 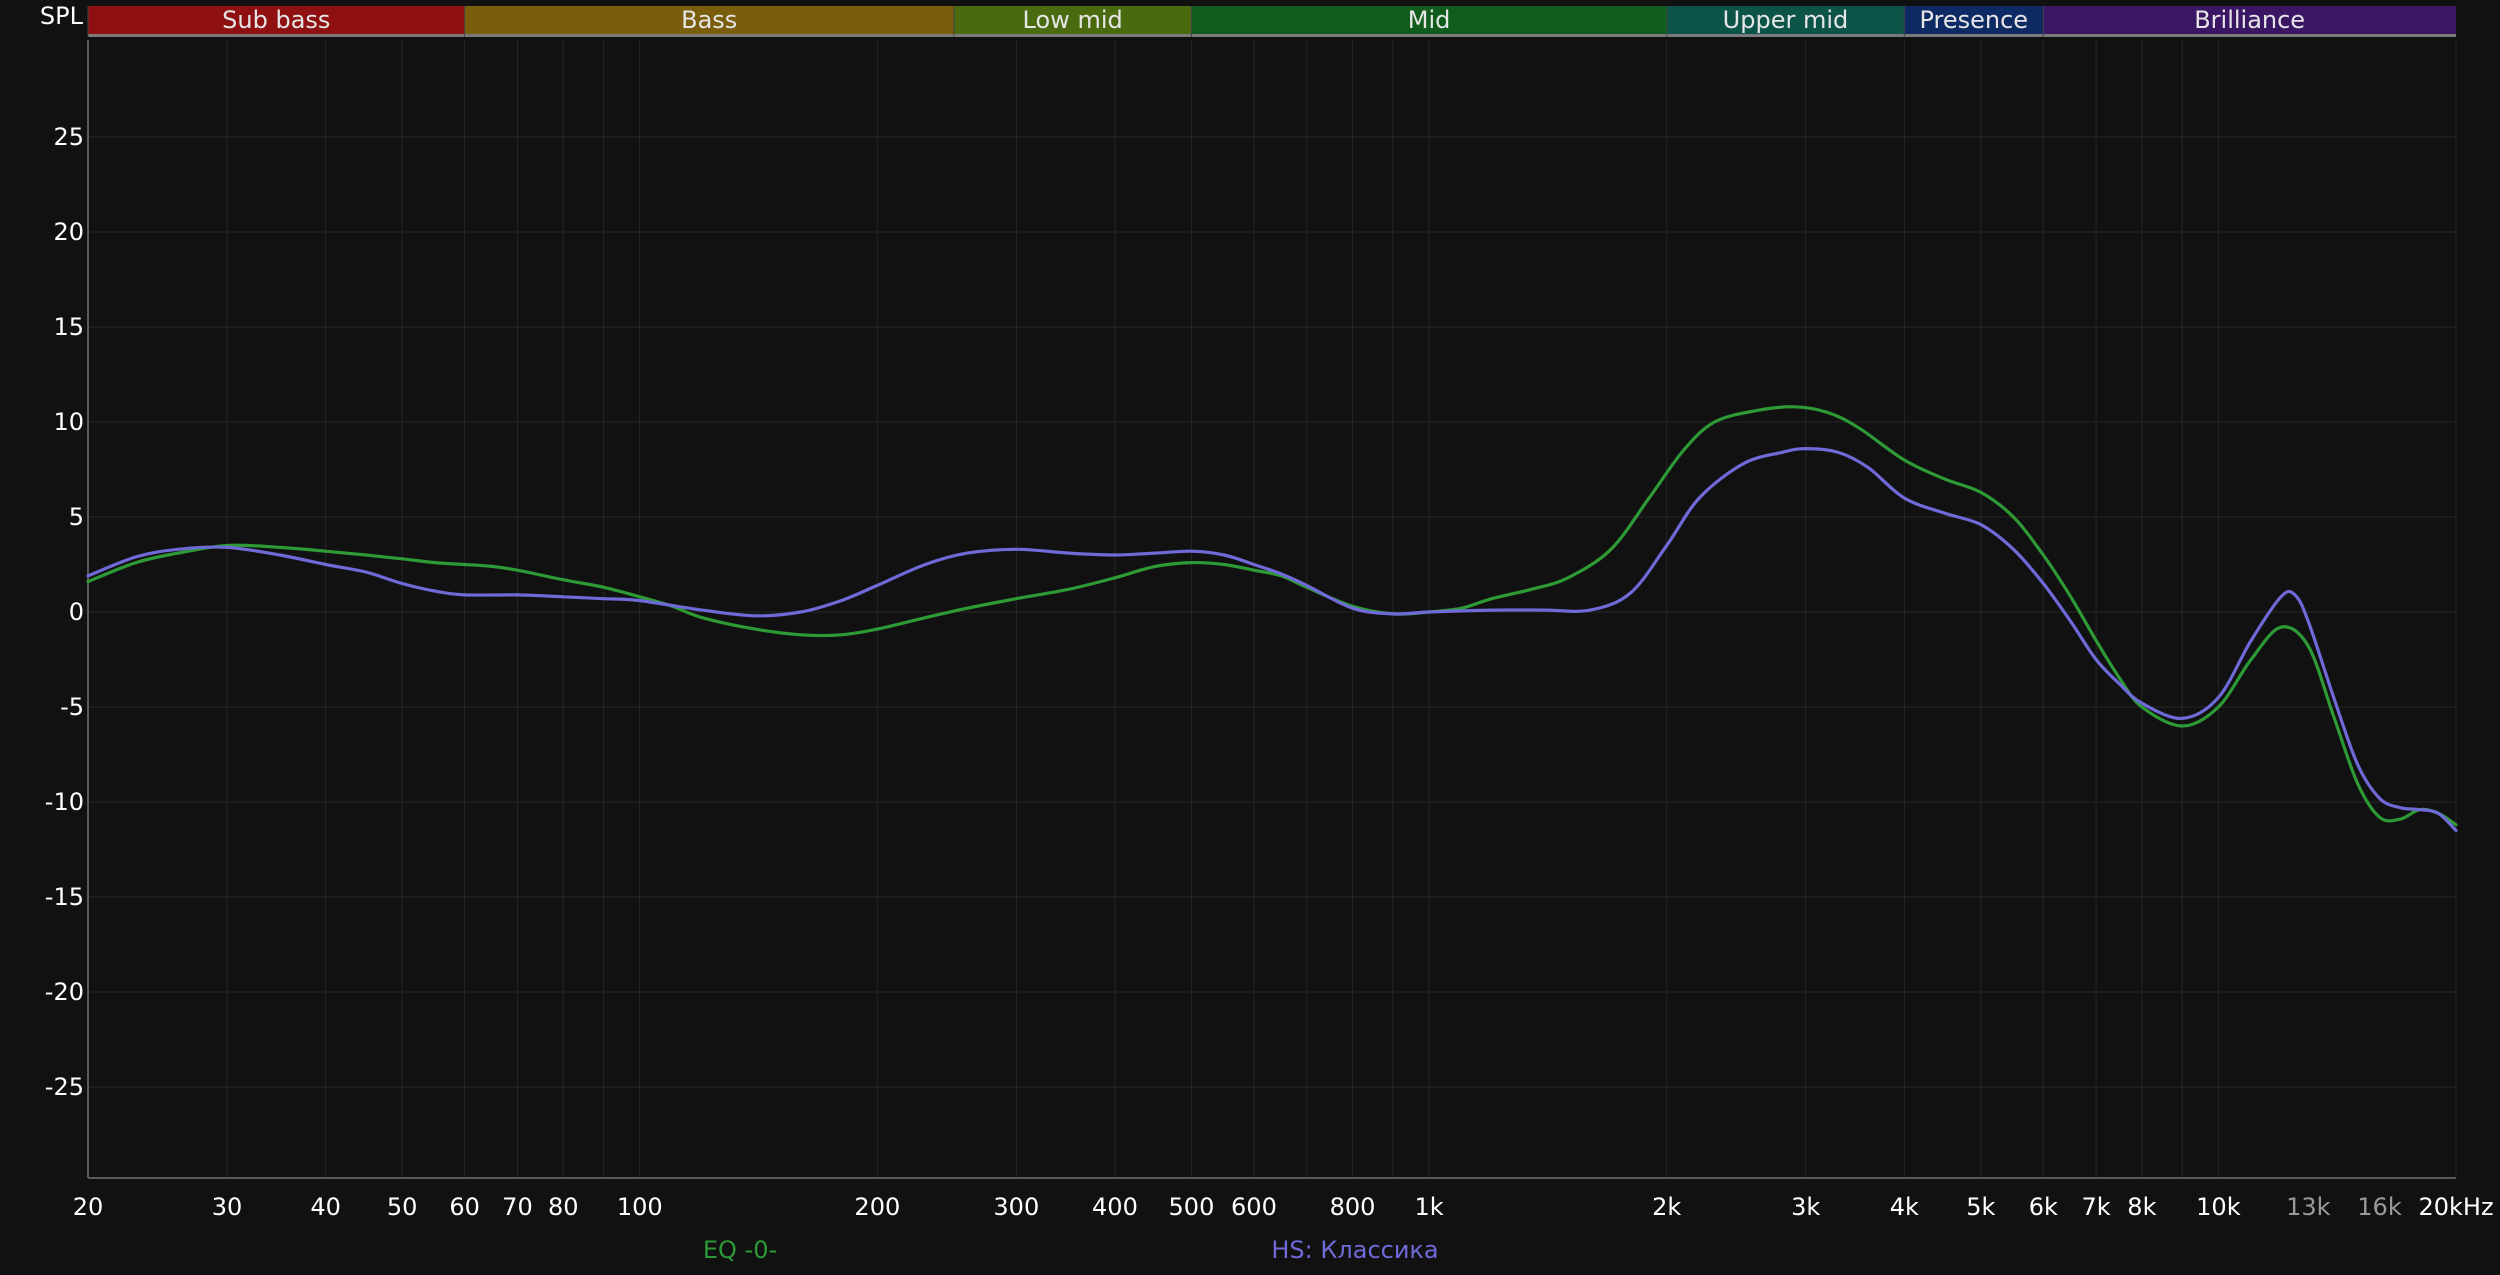 I want to click on x-tick-label: 4k, so click(x=1904, y=1207).